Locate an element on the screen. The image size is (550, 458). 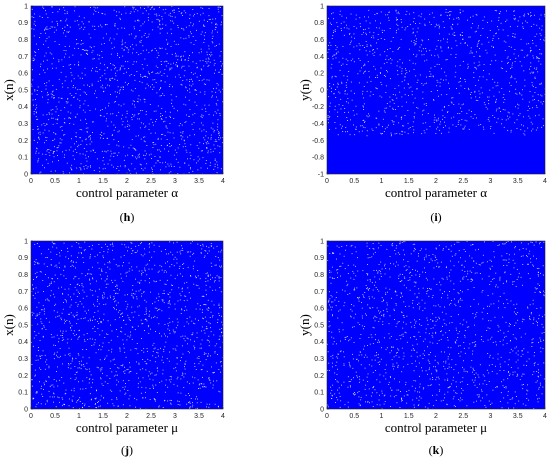
y-tick-label: -1 is located at coordinates (321, 174).